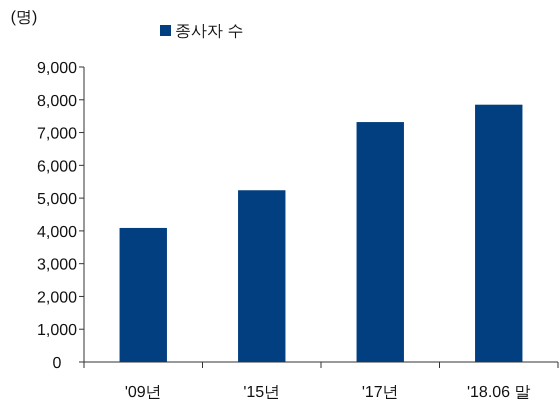 The image size is (559, 405). Describe the element at coordinates (57, 331) in the screenshot. I see `y-tick-label: 1,000` at that location.